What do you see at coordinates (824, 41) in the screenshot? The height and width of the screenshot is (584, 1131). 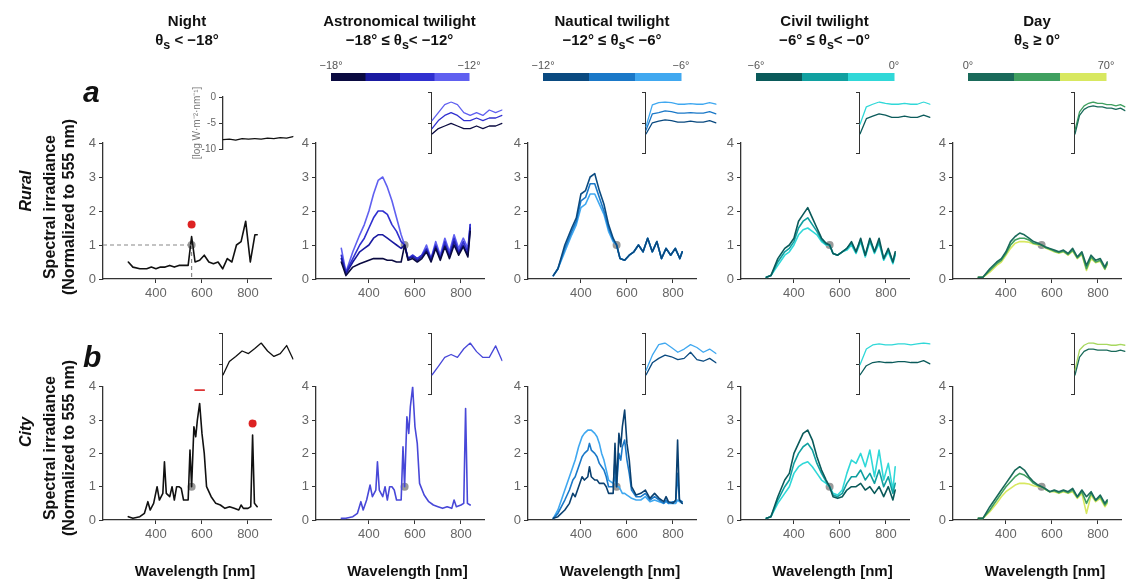 I see `chart-subtitle: −6° ≤ θ$_{s}$< −0°` at bounding box center [824, 41].